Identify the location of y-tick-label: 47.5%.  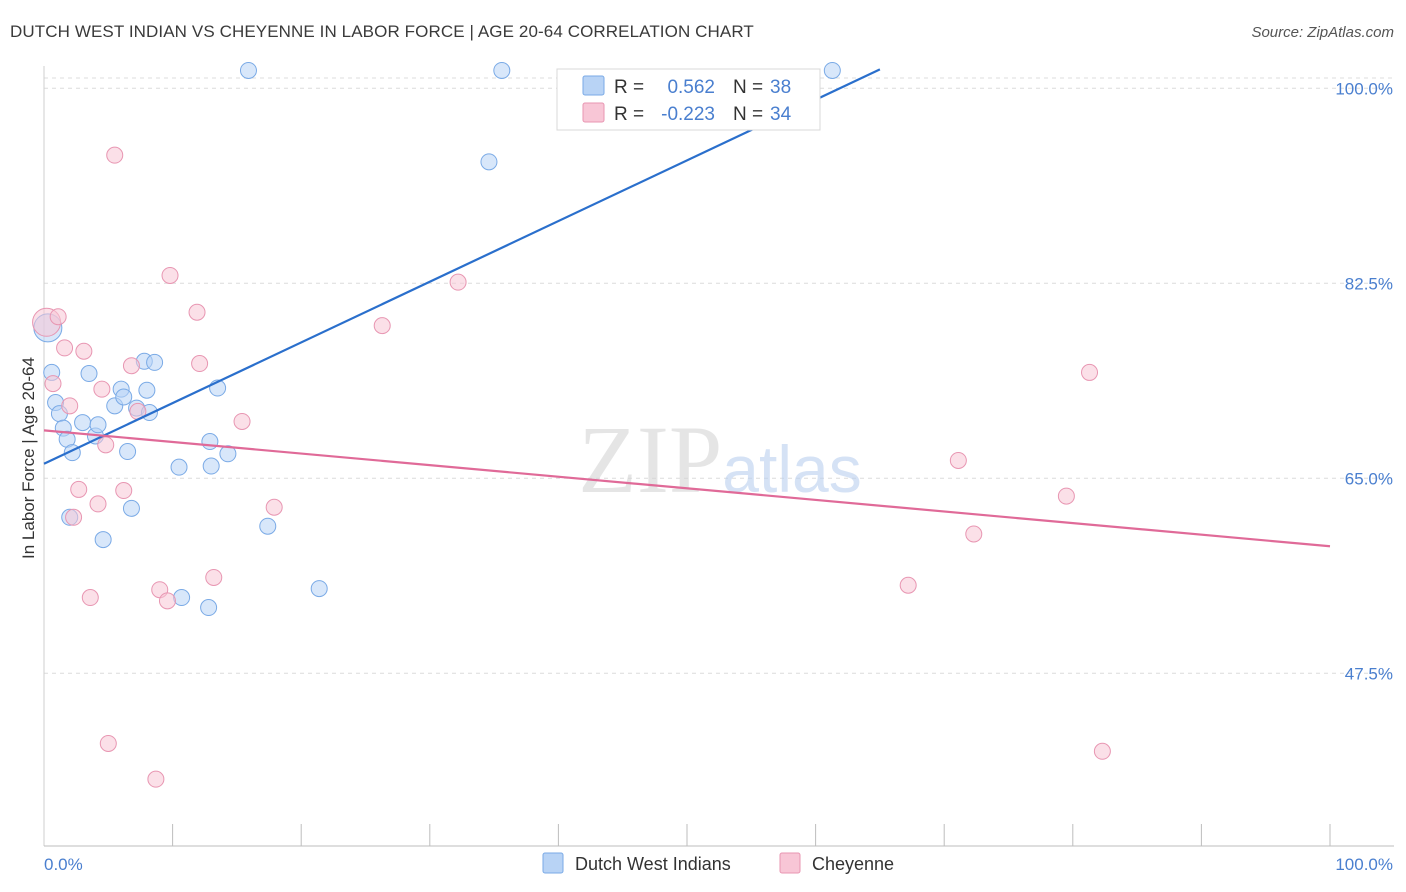
(1369, 673).